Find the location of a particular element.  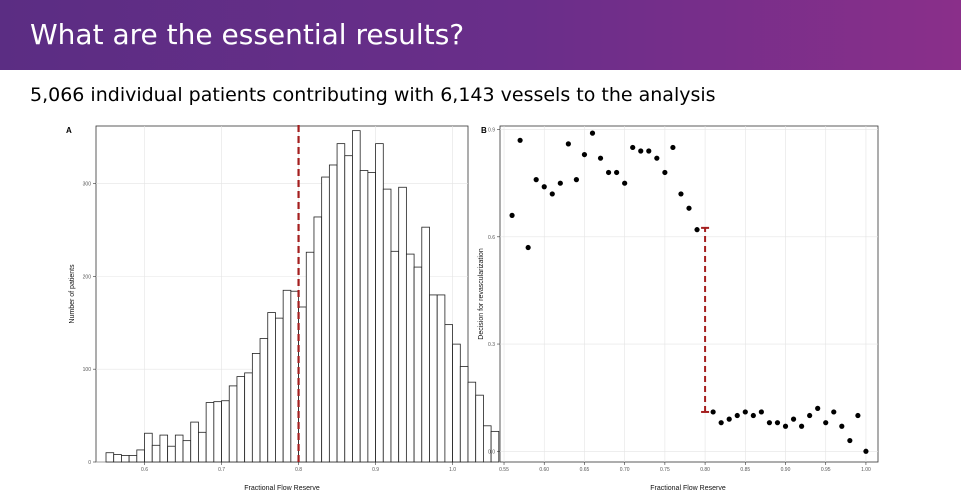

x-ticks-a: 0.6 0.7 0.8 0.9 1.0 is located at coordinates (298, 467).